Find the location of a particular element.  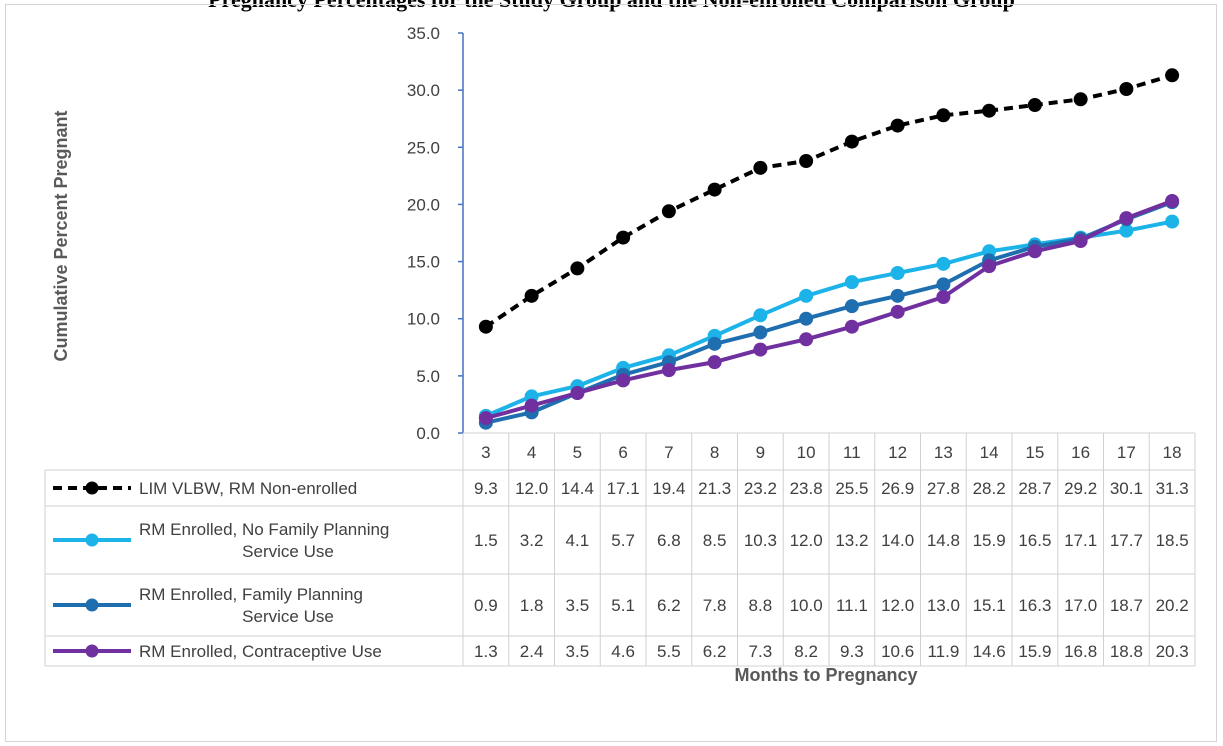

table-cell-value: 20.3 is located at coordinates (1172, 651).